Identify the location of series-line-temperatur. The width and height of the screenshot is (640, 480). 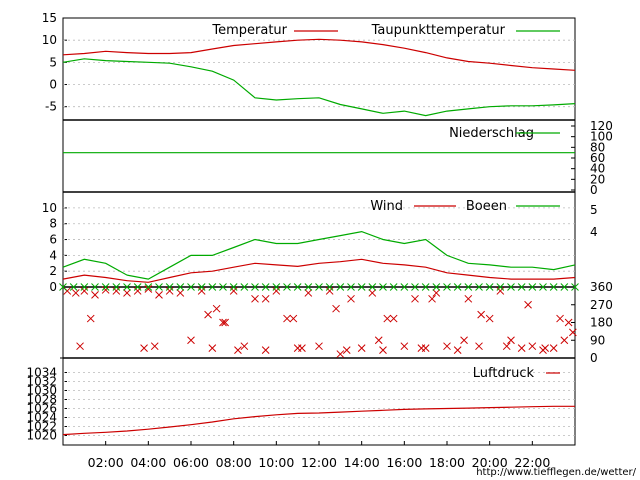
(319, 54).